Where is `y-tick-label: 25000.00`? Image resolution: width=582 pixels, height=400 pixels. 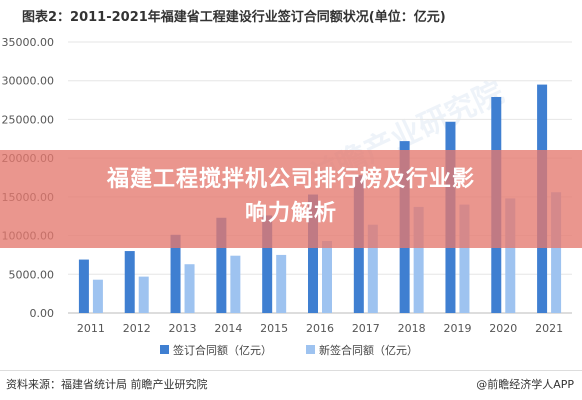 y-tick-label: 25000.00 is located at coordinates (28, 119).